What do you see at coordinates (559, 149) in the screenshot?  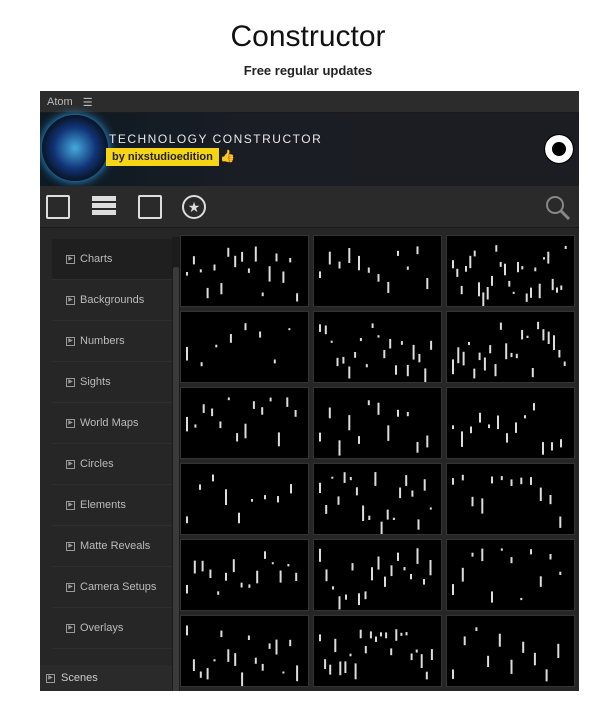 I see `help-lifebuoy-icon` at bounding box center [559, 149].